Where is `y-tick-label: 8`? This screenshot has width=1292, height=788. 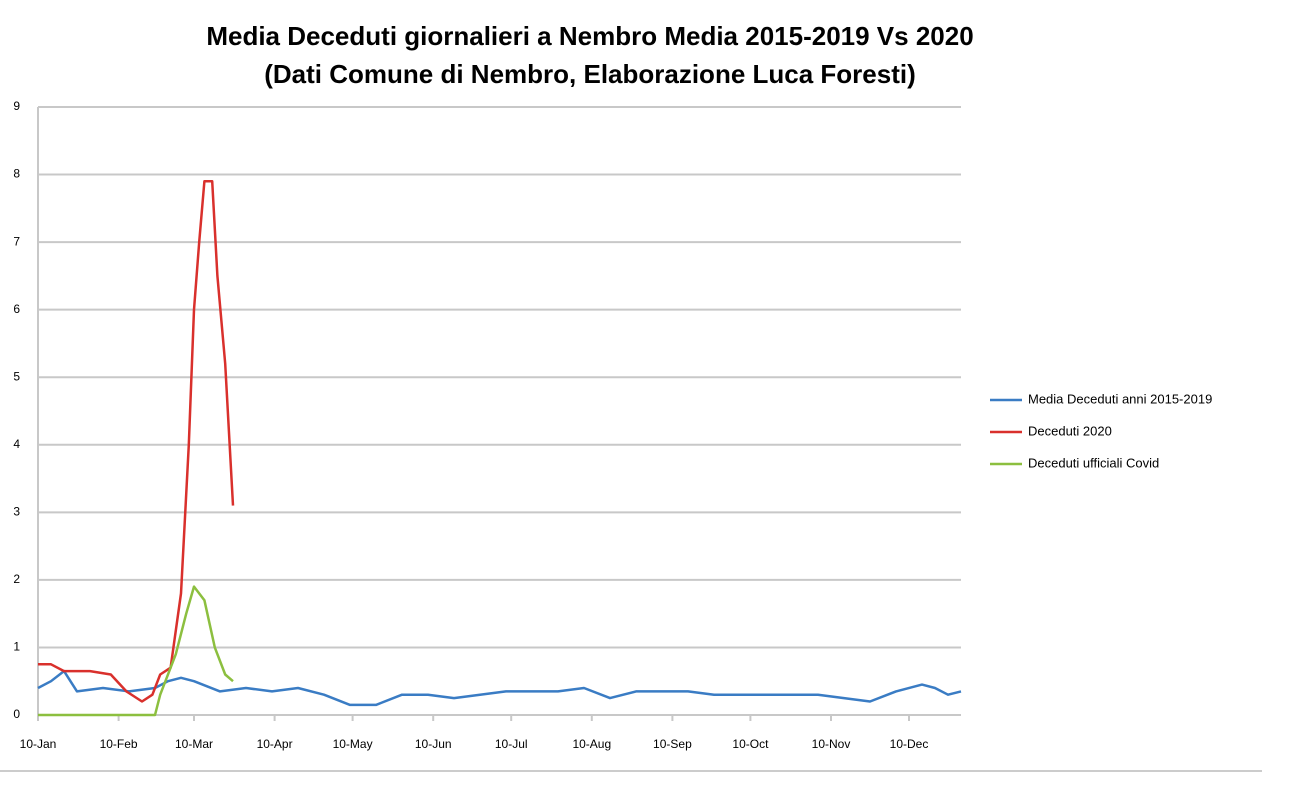 y-tick-label: 8 is located at coordinates (16, 174).